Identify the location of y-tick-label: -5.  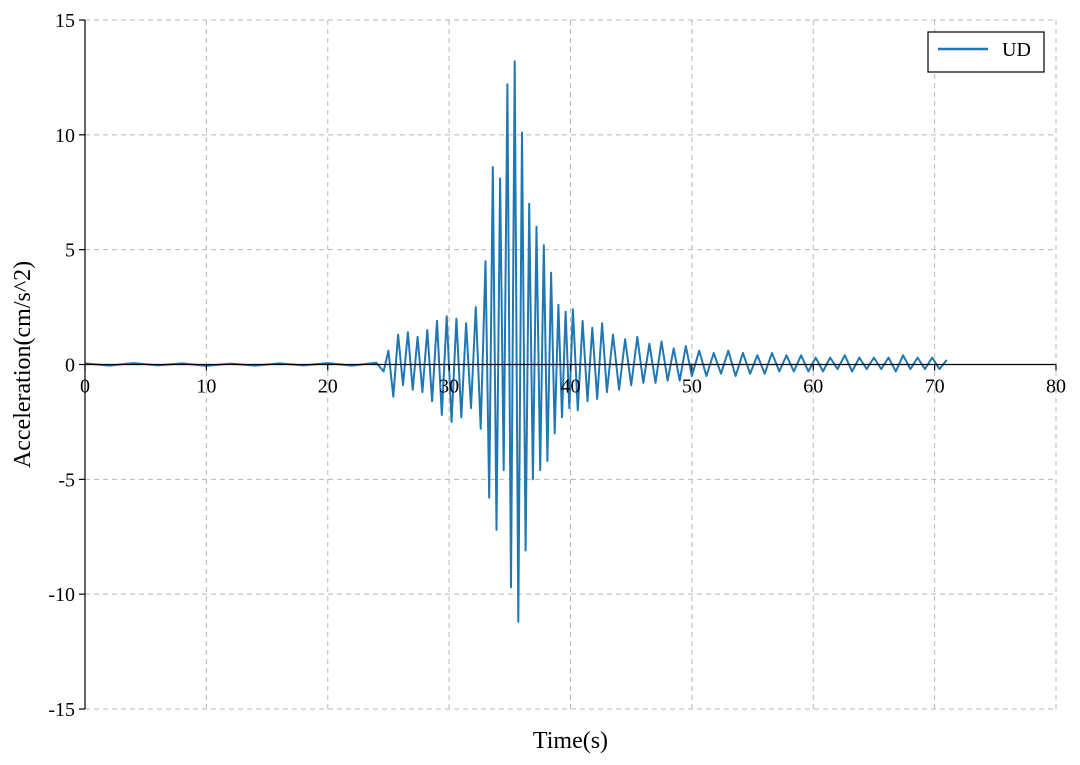
(66, 480).